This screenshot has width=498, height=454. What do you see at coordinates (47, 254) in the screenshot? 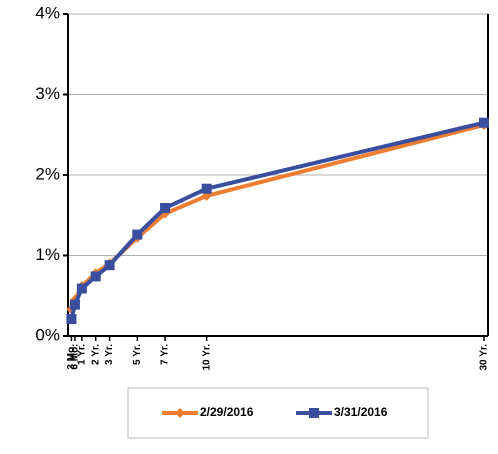
I see `y-tick-label: 1%` at bounding box center [47, 254].